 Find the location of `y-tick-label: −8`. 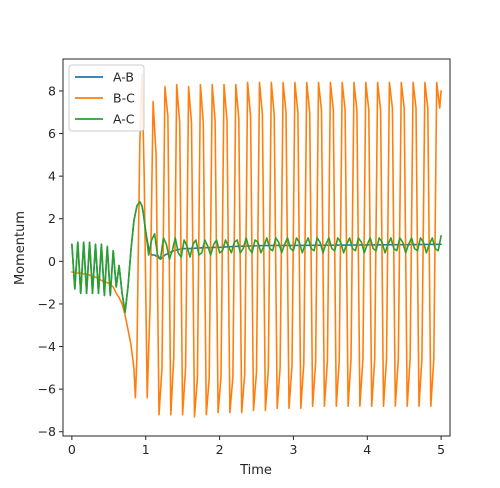

y-tick-label: −8 is located at coordinates (47, 431).